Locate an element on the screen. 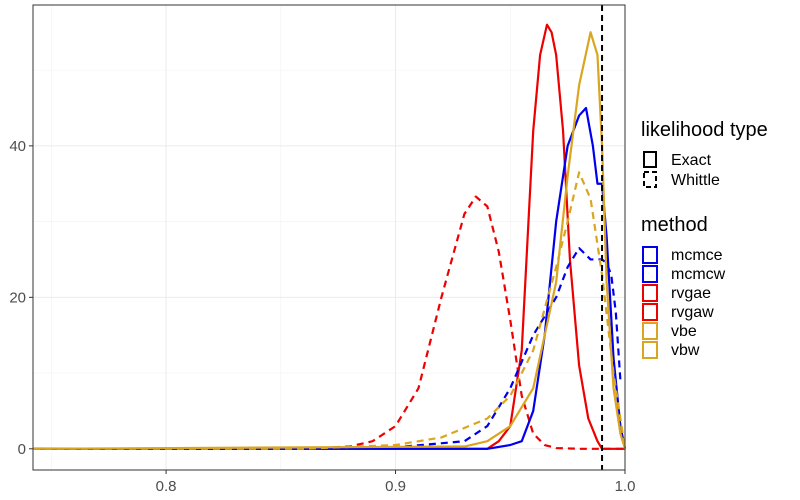 The image size is (800, 500). legend-label: vbw is located at coordinates (685, 350).